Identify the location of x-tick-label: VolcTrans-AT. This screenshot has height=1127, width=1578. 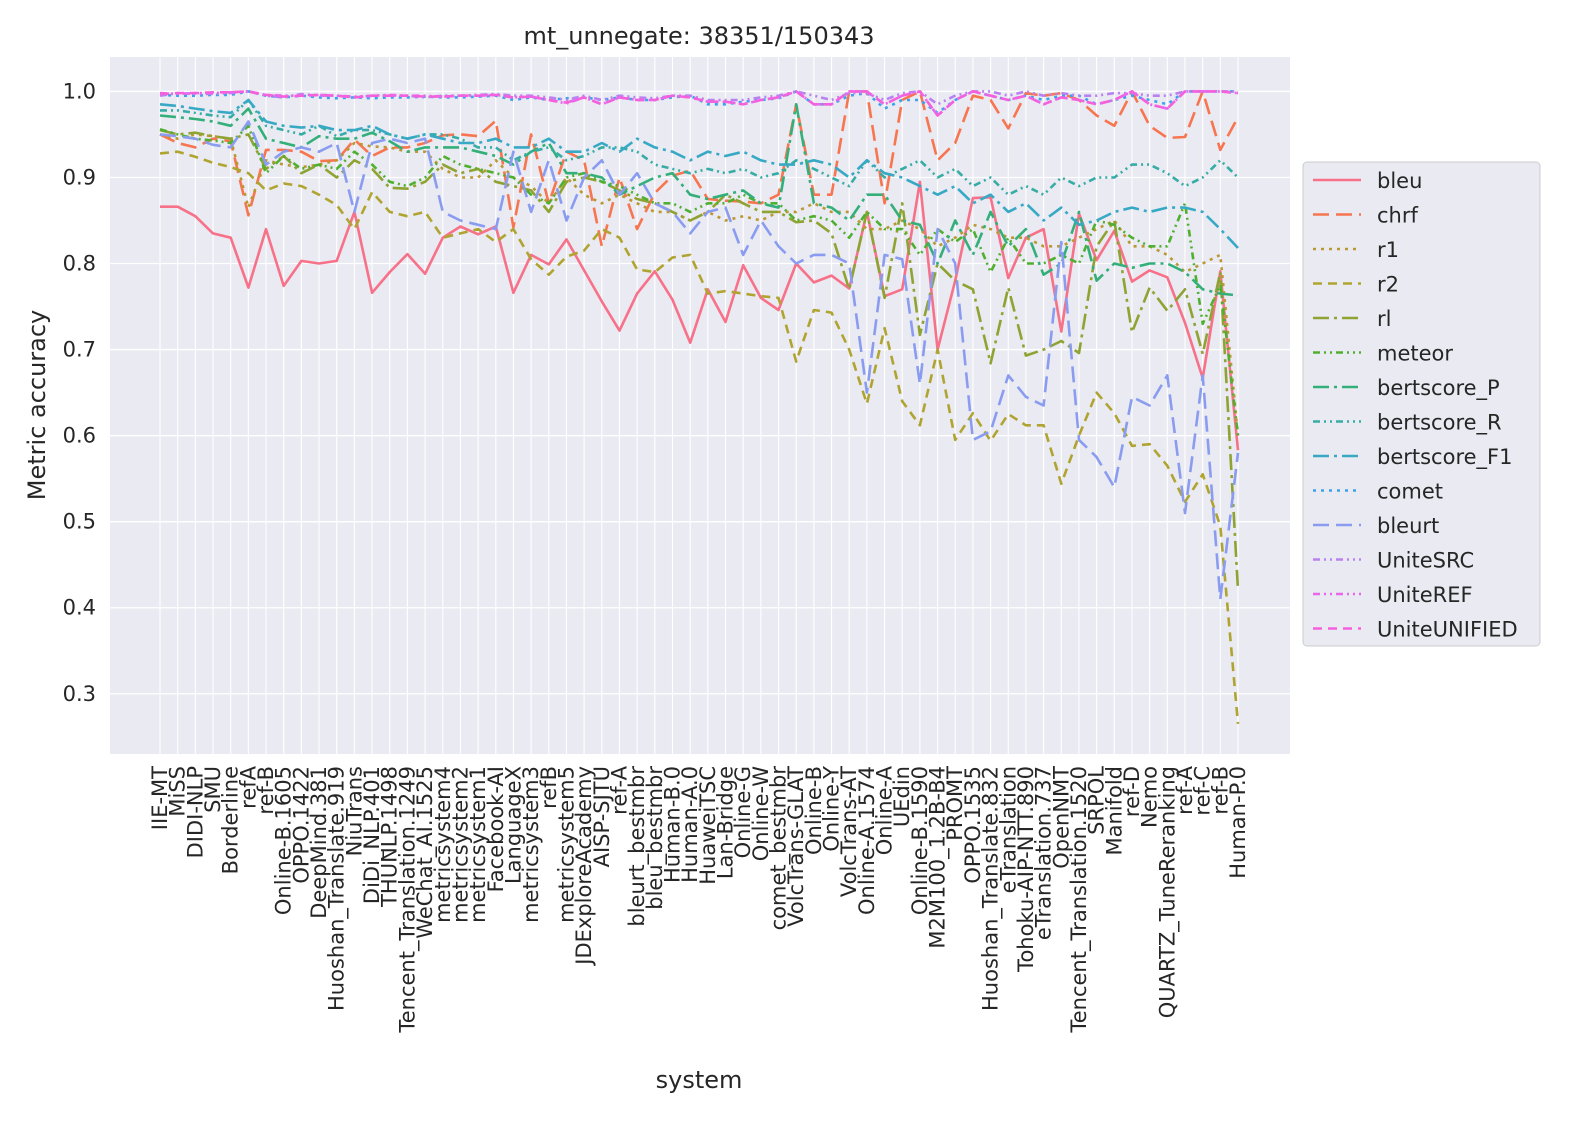
(849, 831).